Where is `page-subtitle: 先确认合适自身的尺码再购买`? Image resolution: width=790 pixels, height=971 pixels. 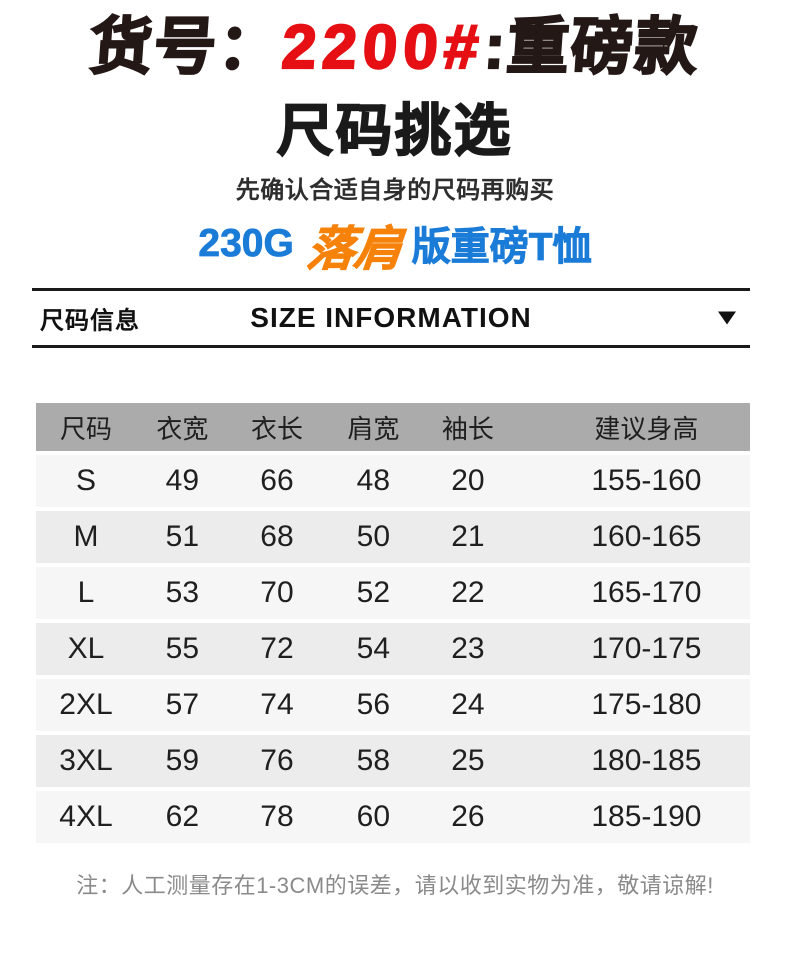
page-subtitle: 先确认合适自身的尺码再购买 is located at coordinates (395, 190).